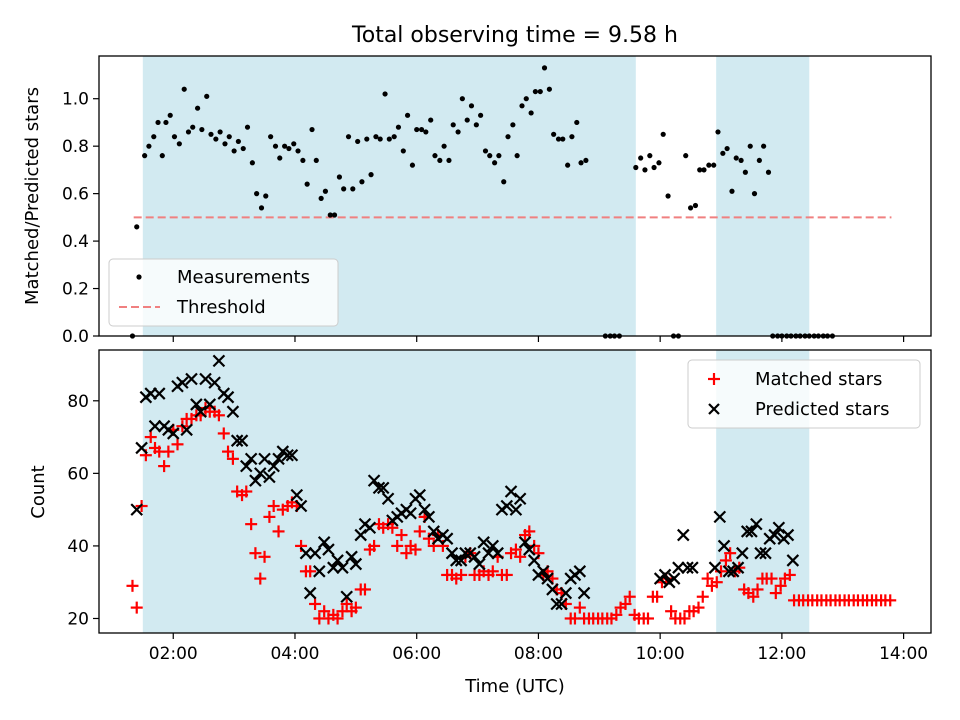 Image resolution: width=960 pixels, height=720 pixels. Describe the element at coordinates (78, 547) in the screenshot. I see `bottom-ytick-label: 40` at that location.